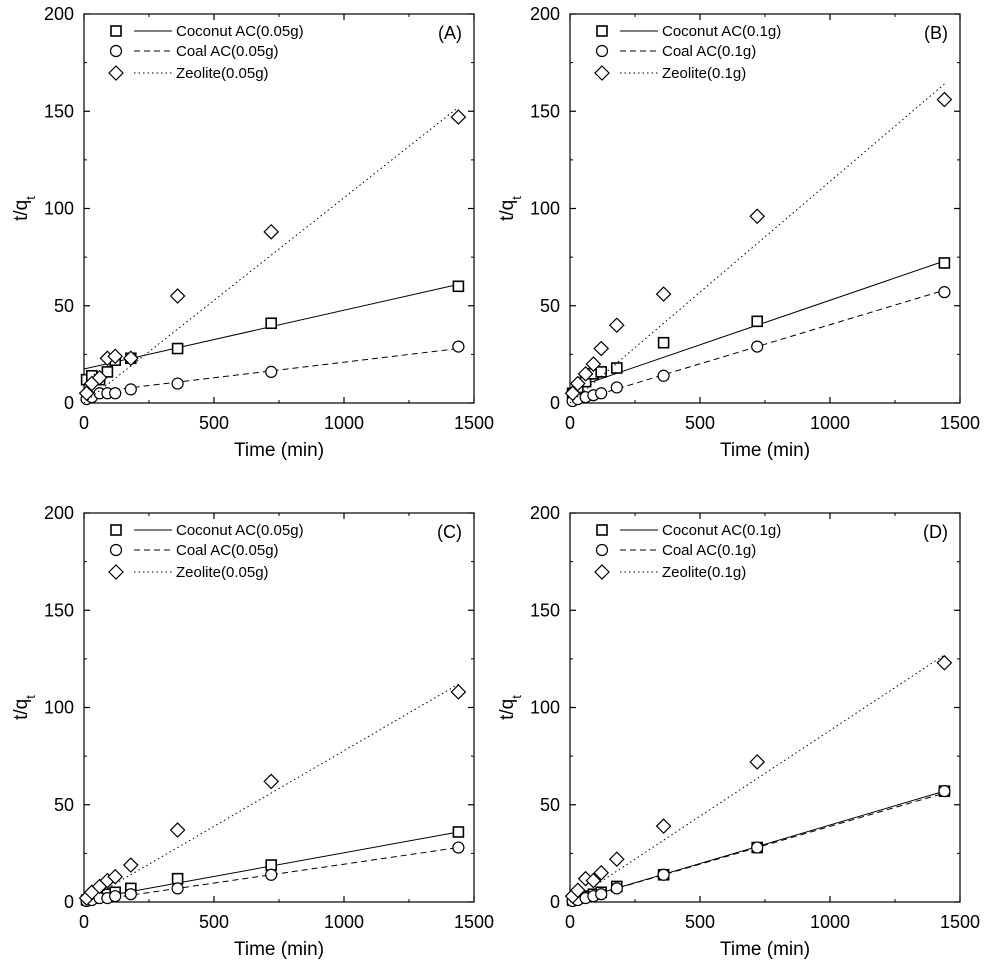 This screenshot has height=976, width=988. What do you see at coordinates (704, 572) in the screenshot?
I see `legend-label: Zeolite(0.1g)` at bounding box center [704, 572].